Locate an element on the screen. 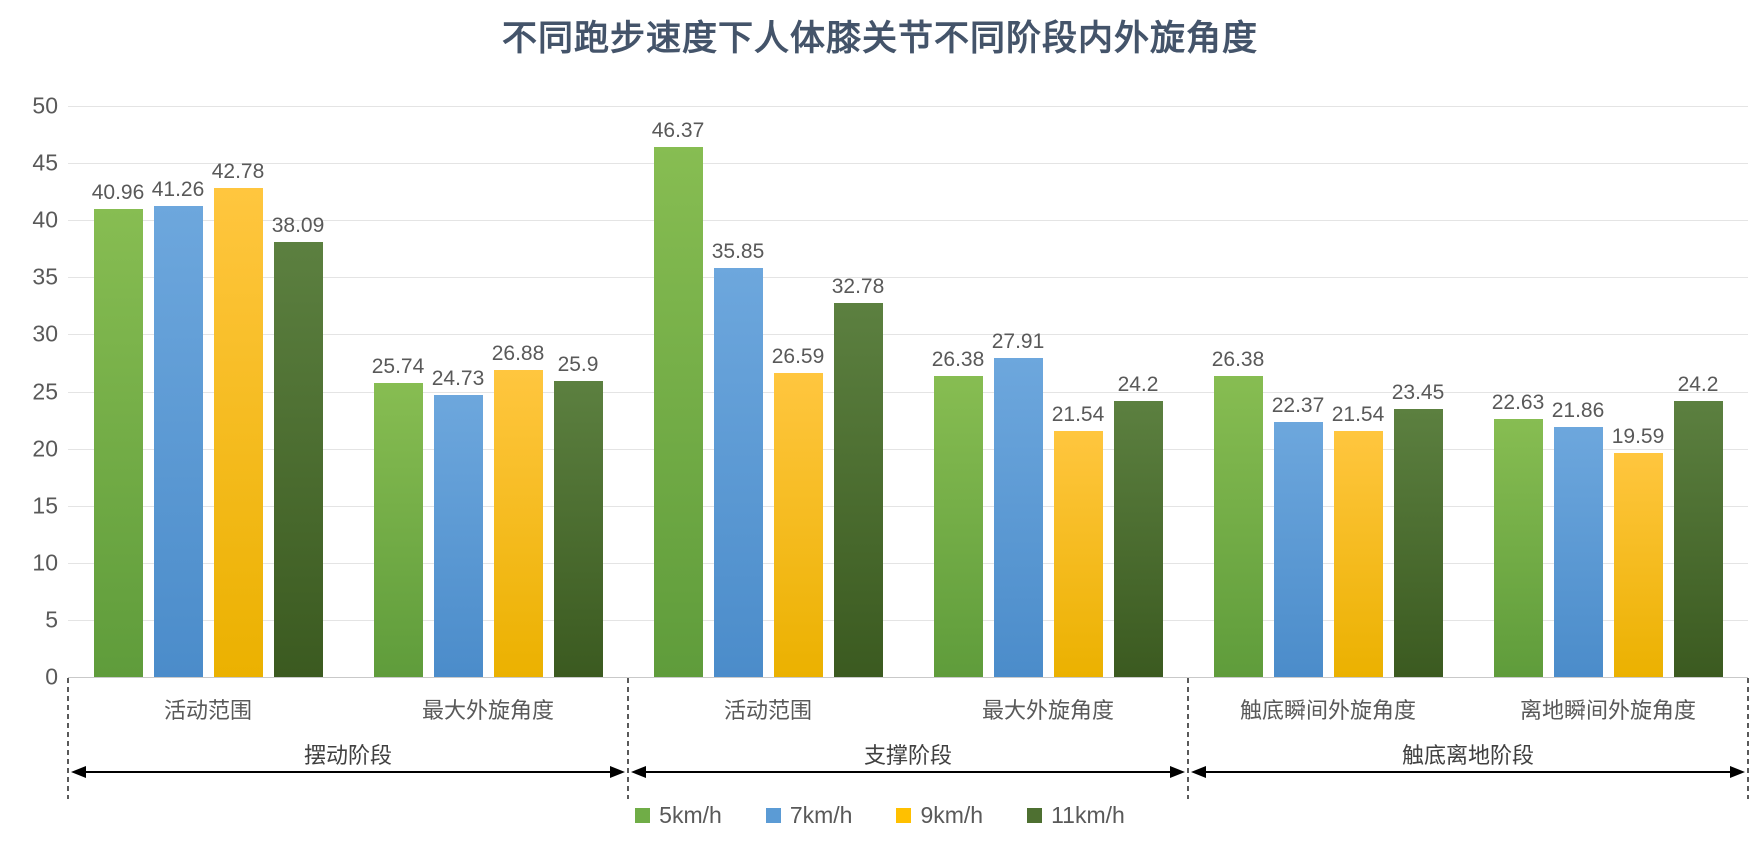  phase-label: 触底离地阶段 is located at coordinates (1468, 755).